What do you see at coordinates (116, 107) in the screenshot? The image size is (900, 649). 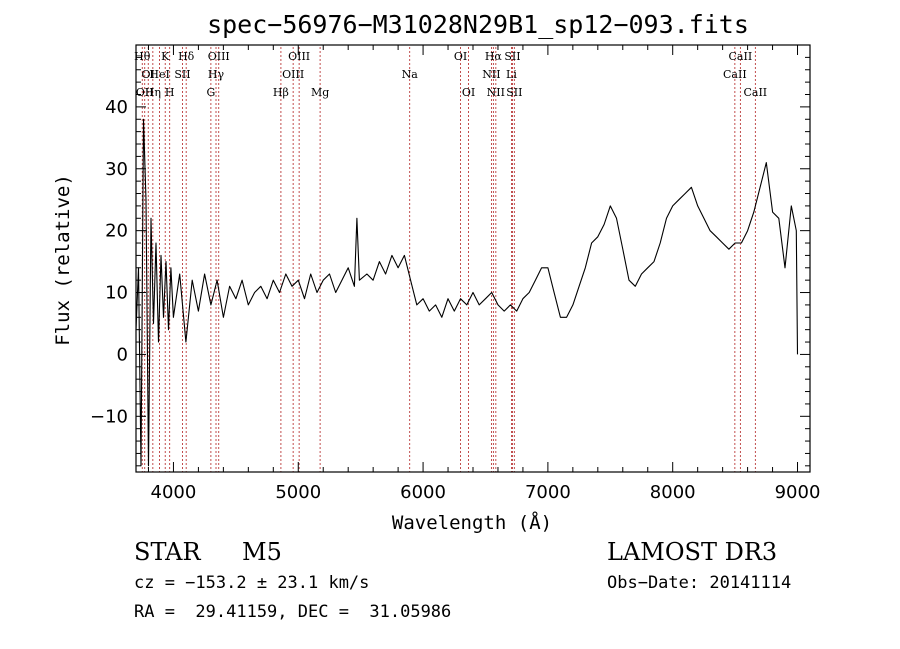 I see `y-tick-label-5: 40` at bounding box center [116, 107].